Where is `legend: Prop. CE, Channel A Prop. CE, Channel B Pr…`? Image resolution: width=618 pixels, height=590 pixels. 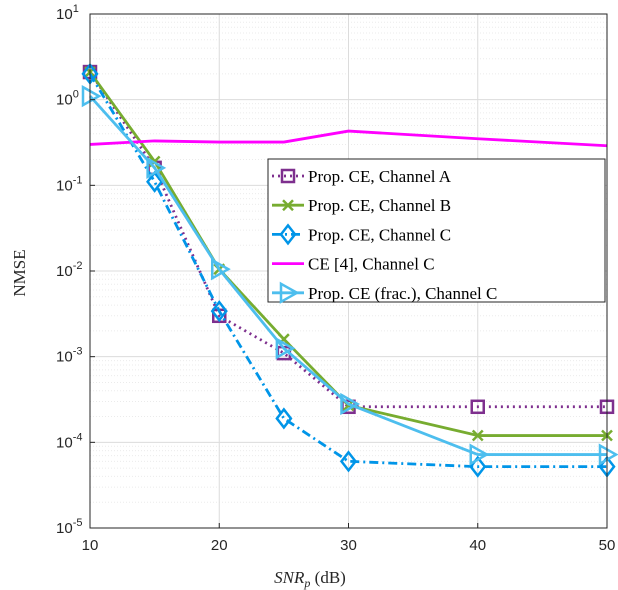 legend: Prop. CE, Channel A Prop. CE, Channel B Pr… is located at coordinates (436, 231).